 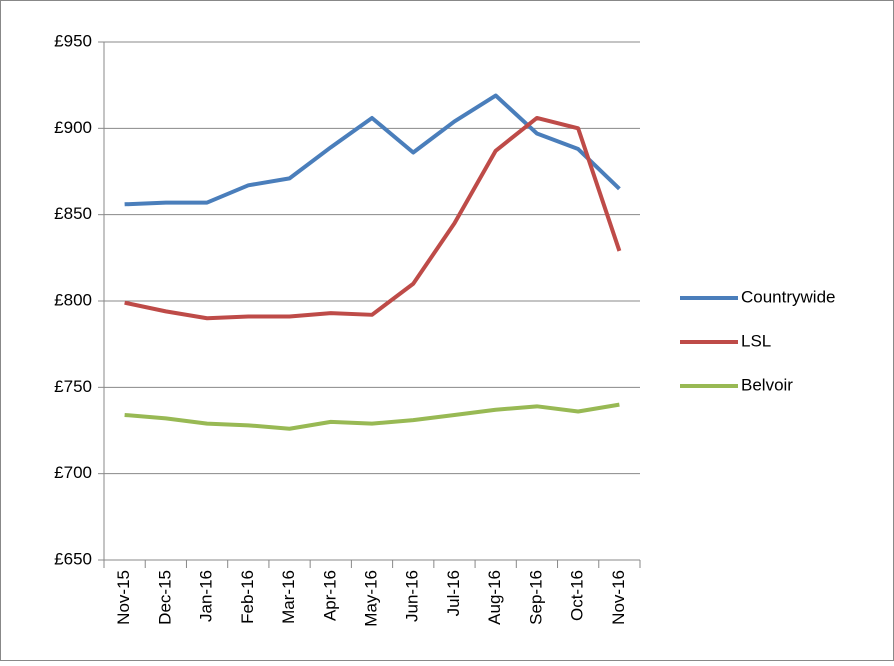 I want to click on legend-label: LSL, so click(x=756, y=340).